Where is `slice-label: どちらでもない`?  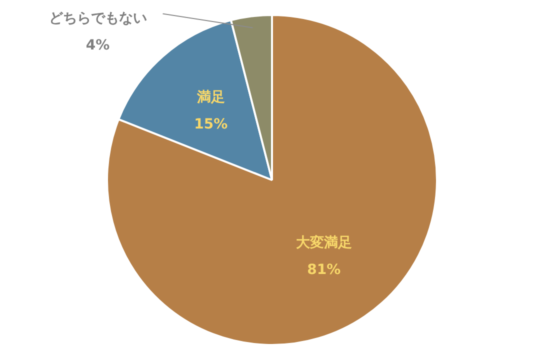
slice-label: どちらでもない is located at coordinates (97, 18).